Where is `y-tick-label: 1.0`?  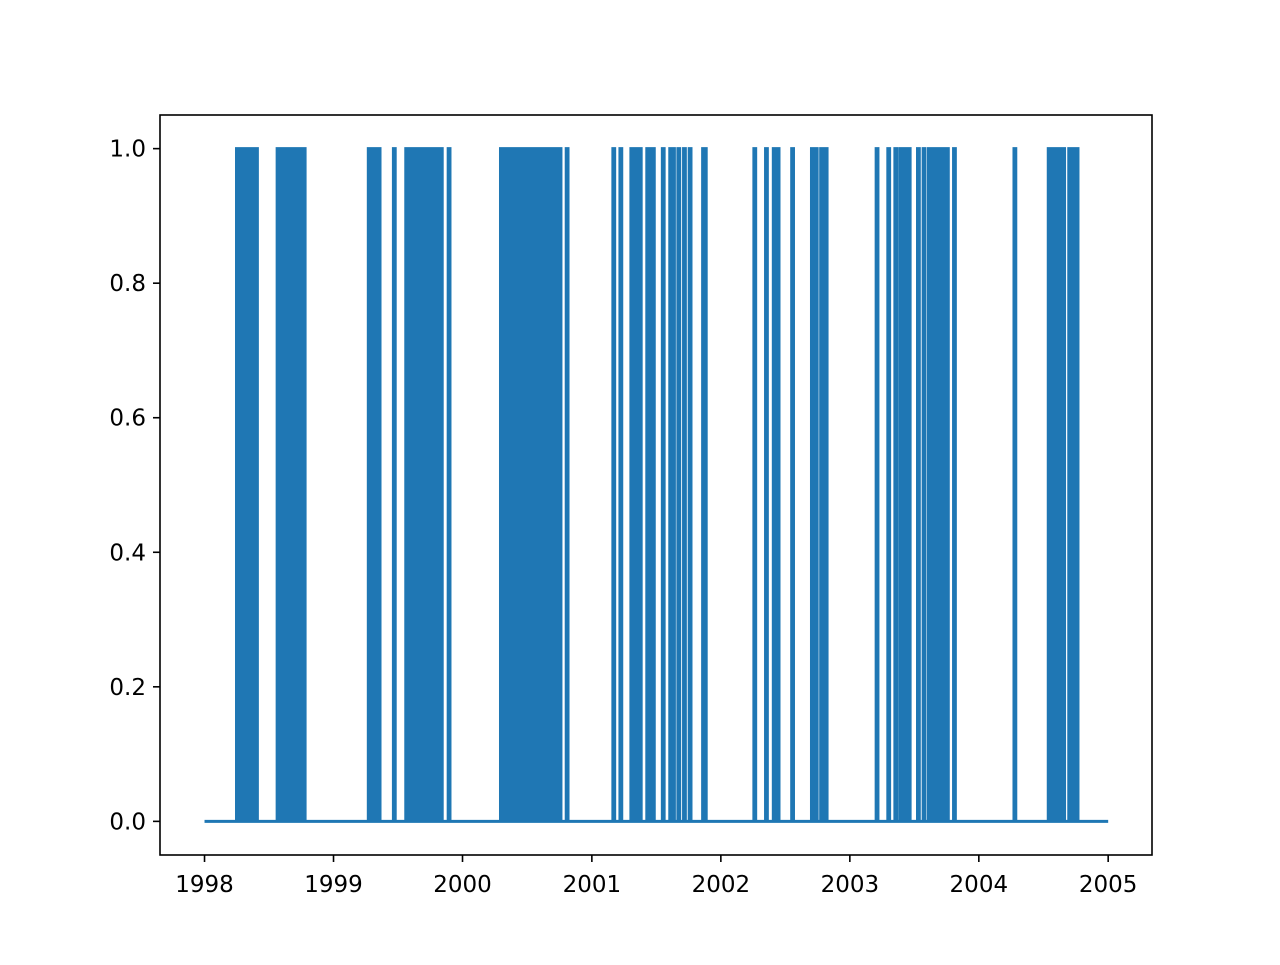
y-tick-label: 1.0 is located at coordinates (127, 150).